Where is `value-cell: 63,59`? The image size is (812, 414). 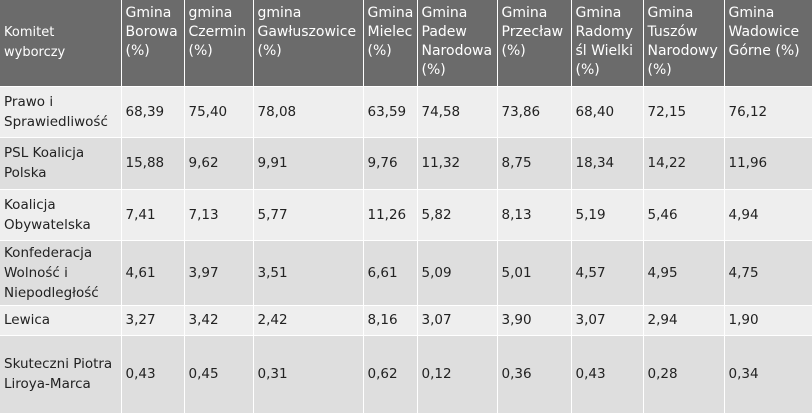 value-cell: 63,59 is located at coordinates (390, 112).